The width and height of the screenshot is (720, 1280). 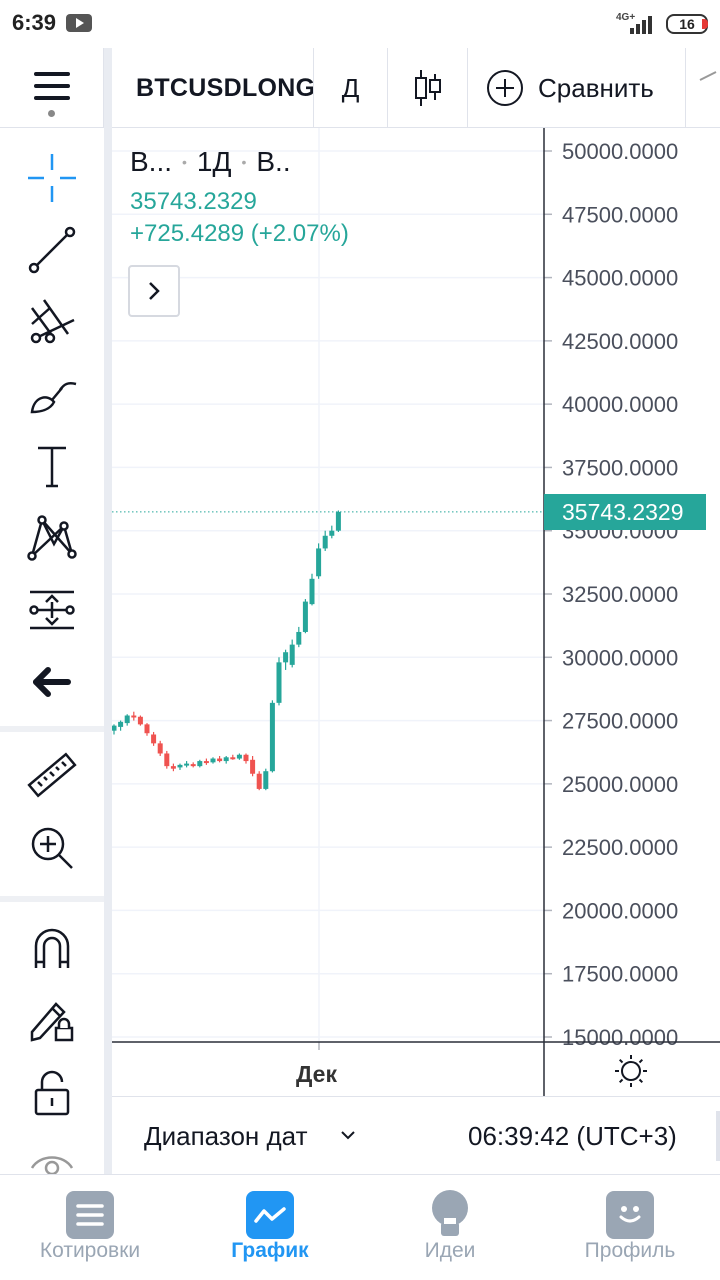 I want to click on battery-icon: 16, so click(x=687, y=24).